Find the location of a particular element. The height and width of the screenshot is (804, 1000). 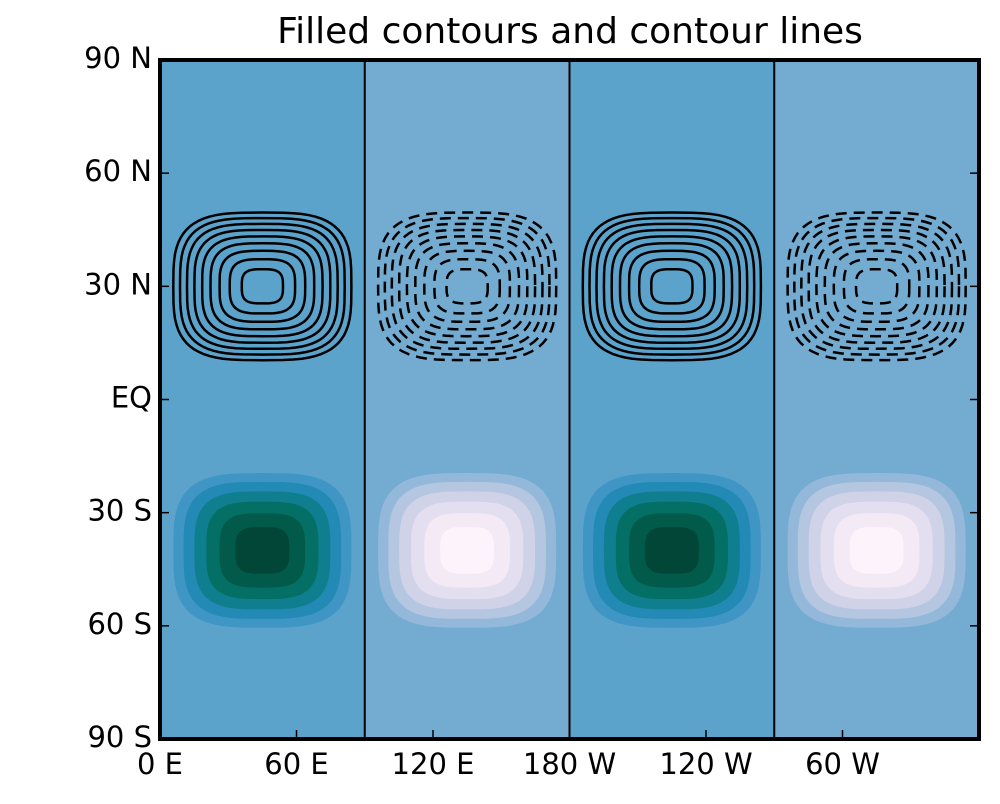

y-tick-label: EQ is located at coordinates (131, 398).